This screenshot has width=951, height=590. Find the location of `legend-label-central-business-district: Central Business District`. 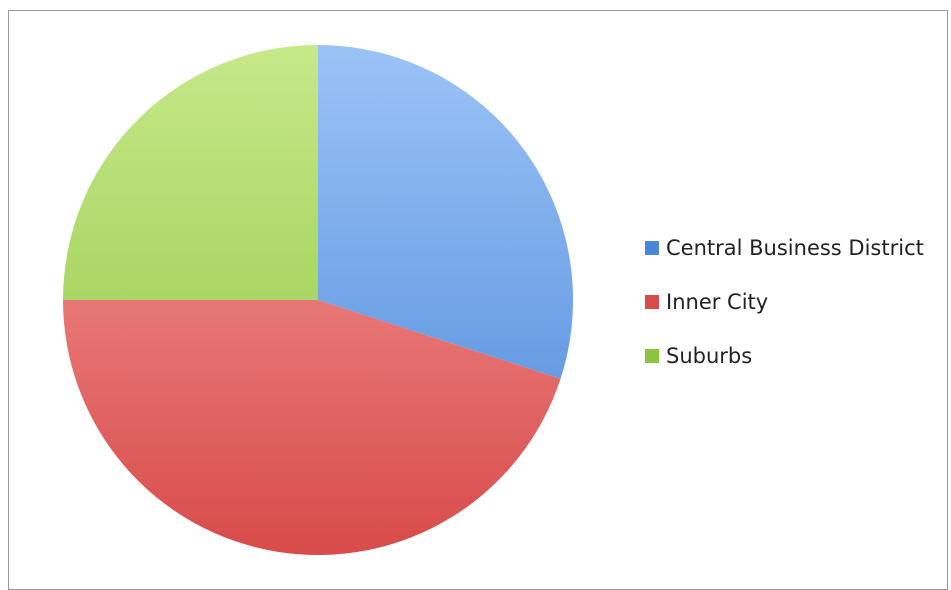

legend-label-central-business-district: Central Business District is located at coordinates (795, 248).